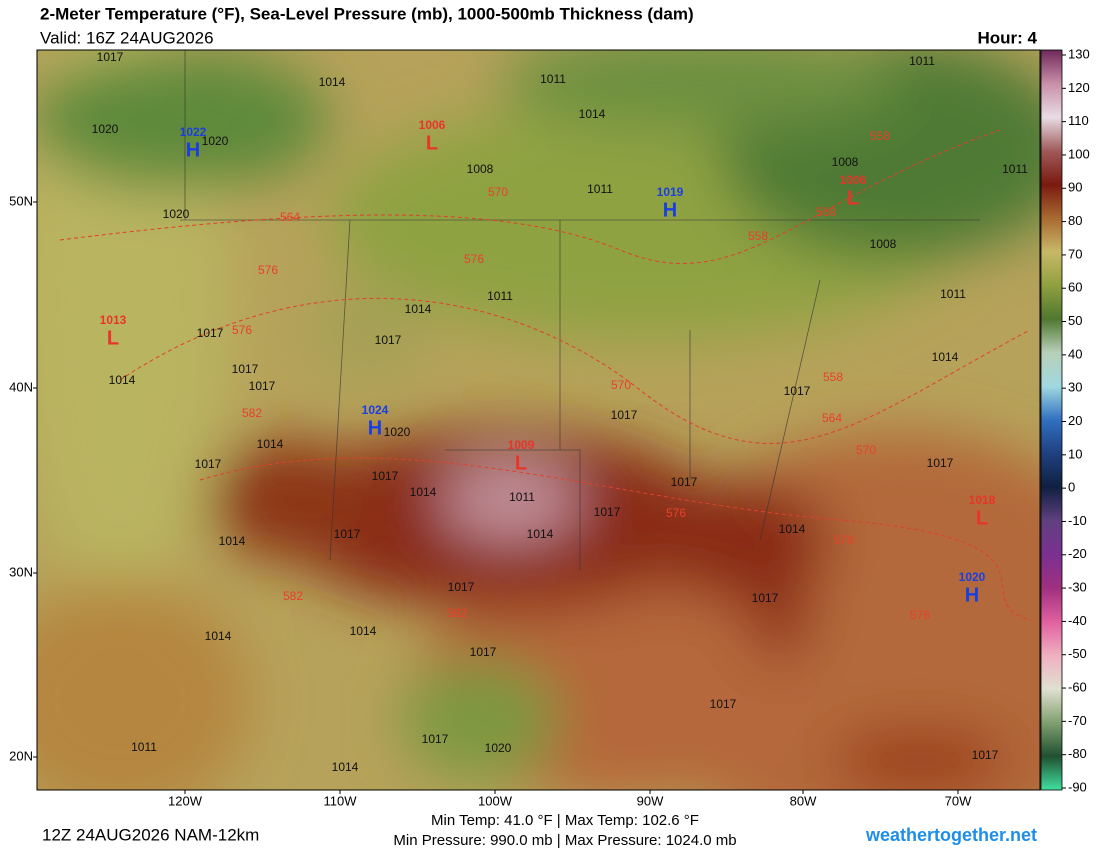 The height and width of the screenshot is (850, 1100). What do you see at coordinates (1075, 387) in the screenshot?
I see `colorbar-label: 30` at bounding box center [1075, 387].